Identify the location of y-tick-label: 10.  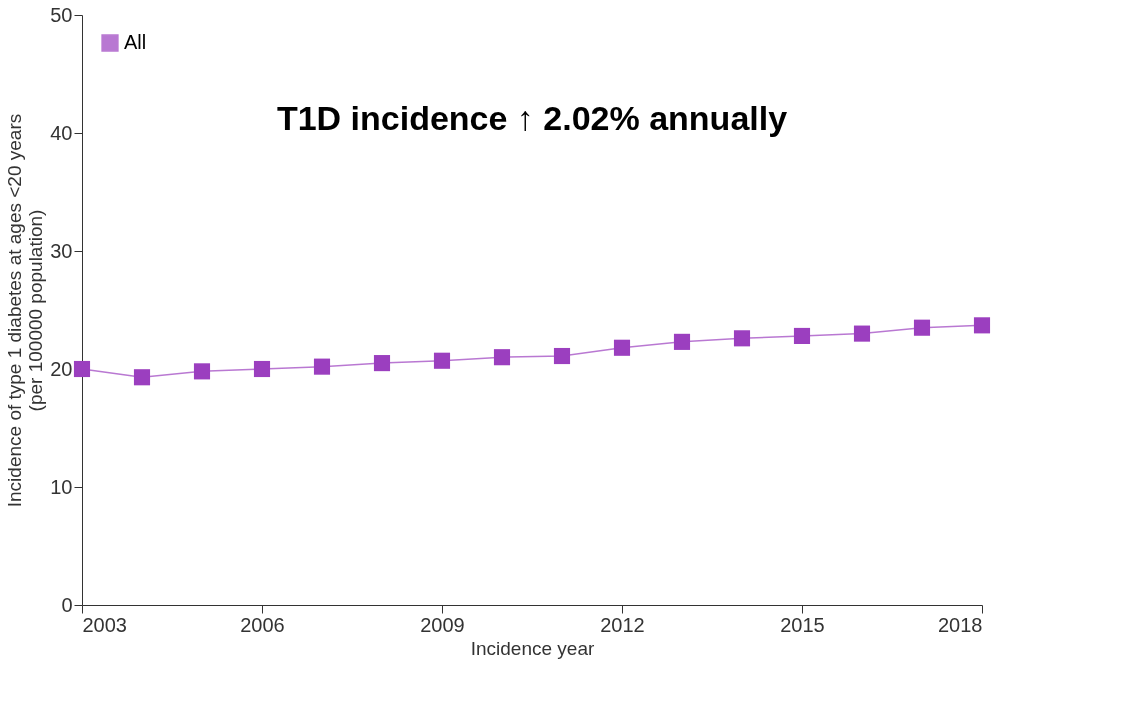
(61, 486).